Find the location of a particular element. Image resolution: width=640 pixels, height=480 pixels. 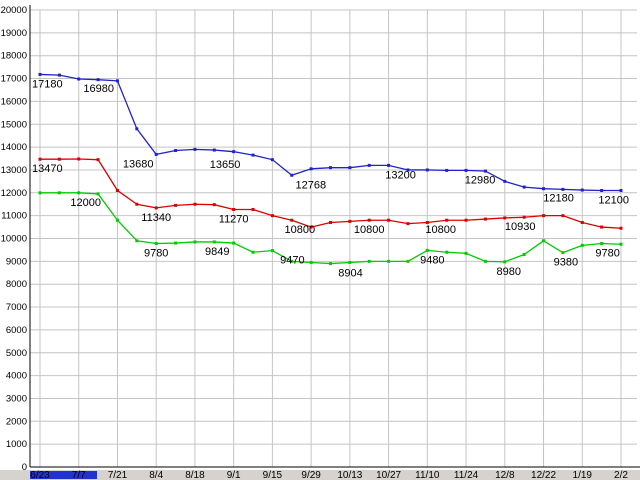

value-label: 12000 is located at coordinates (85, 203).